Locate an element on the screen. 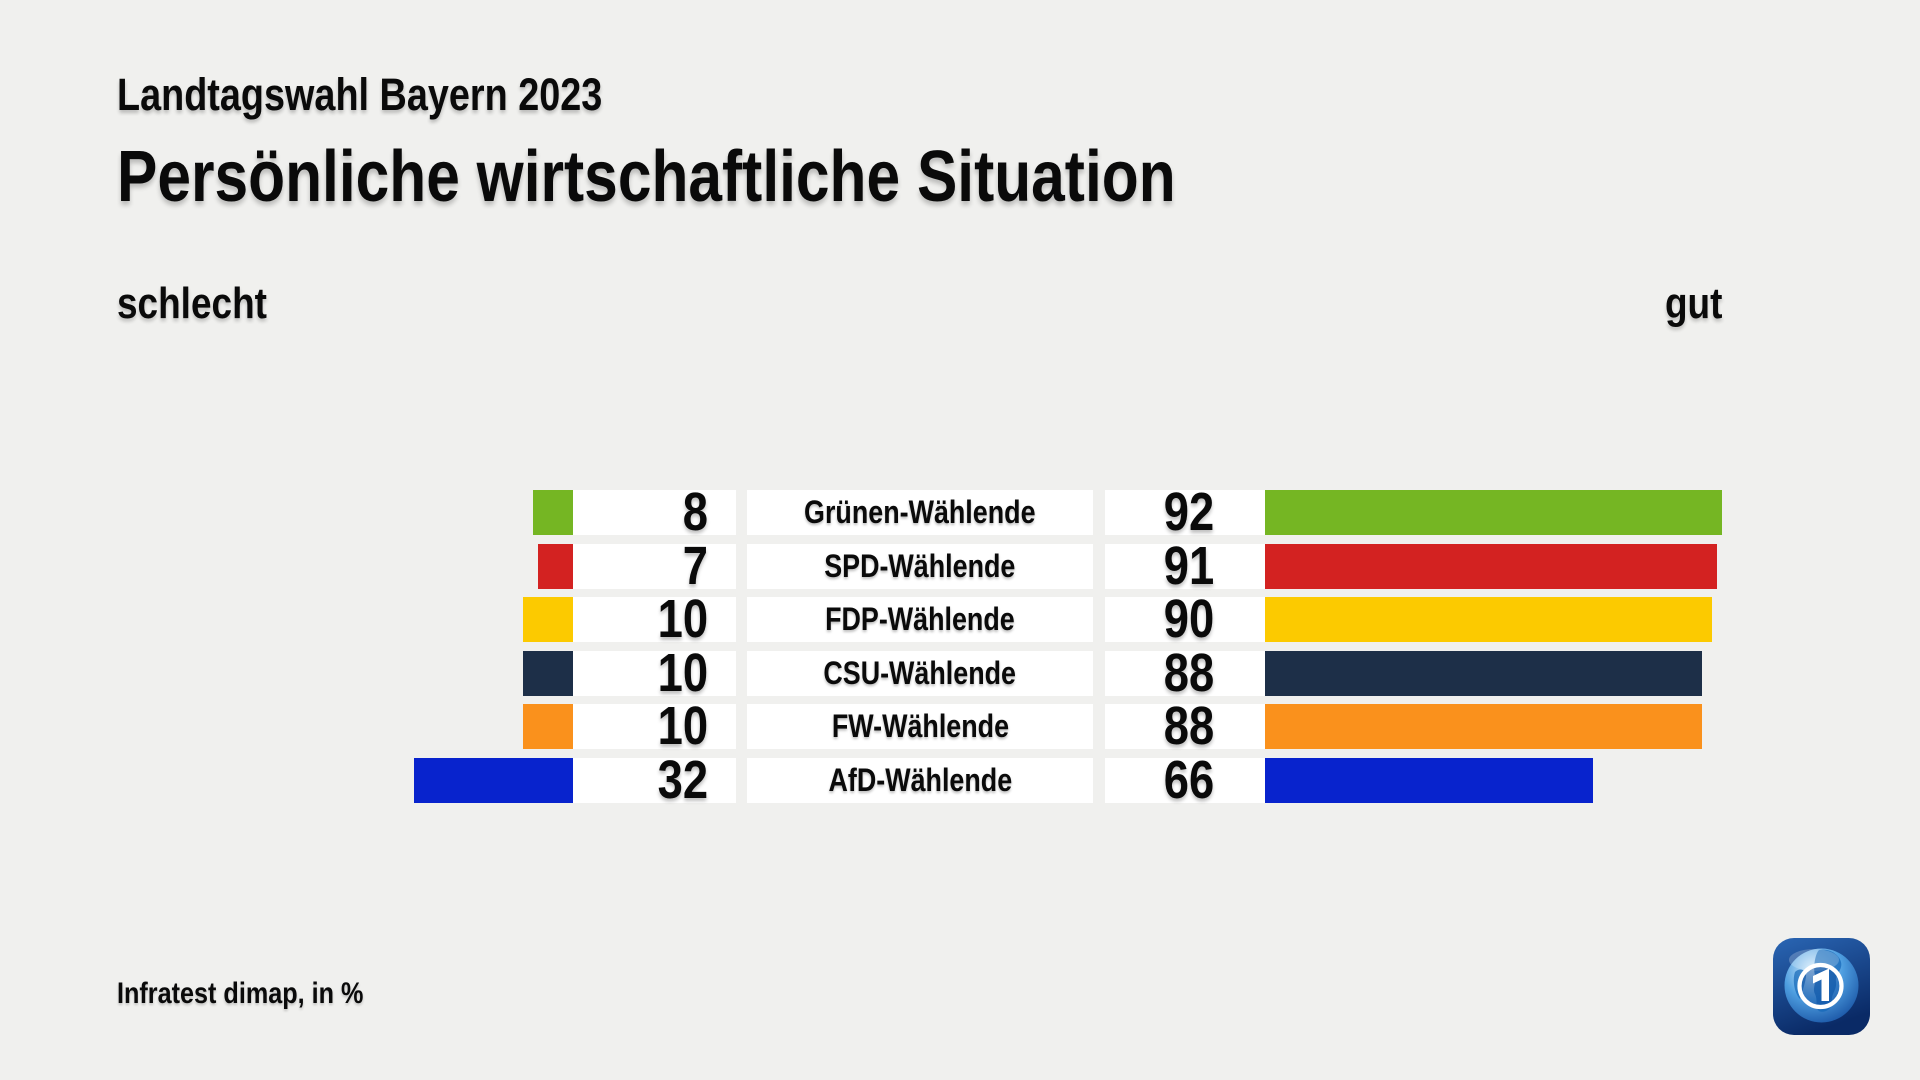  value-gut-cell: 66 is located at coordinates (1185, 779).